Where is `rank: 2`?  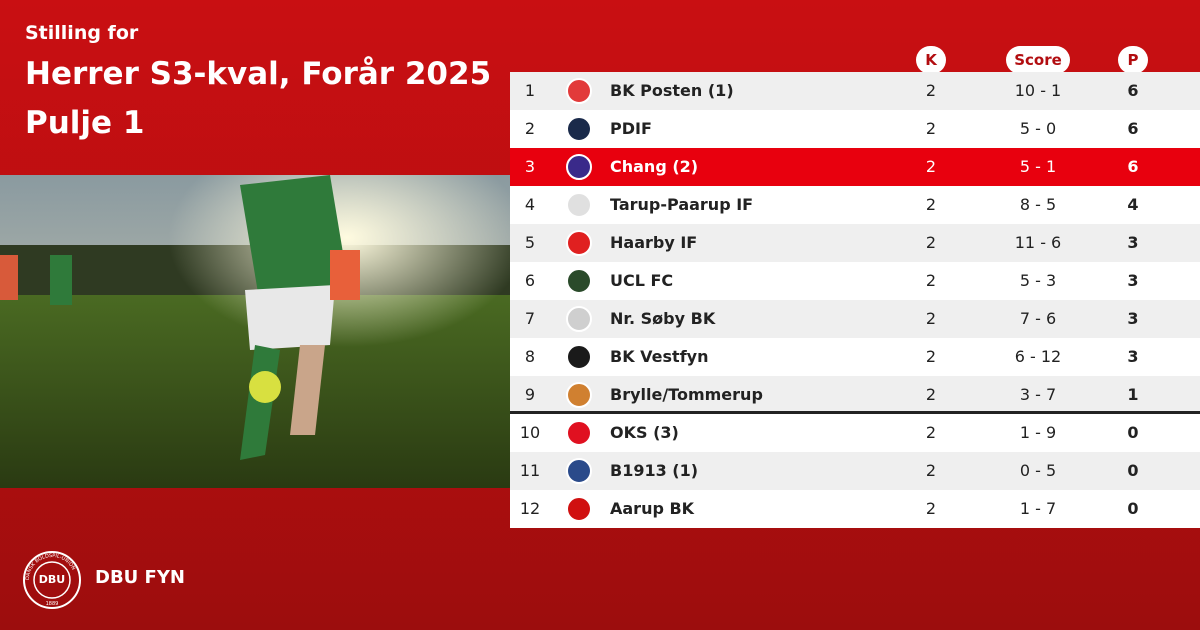
rank: 2 is located at coordinates (530, 128).